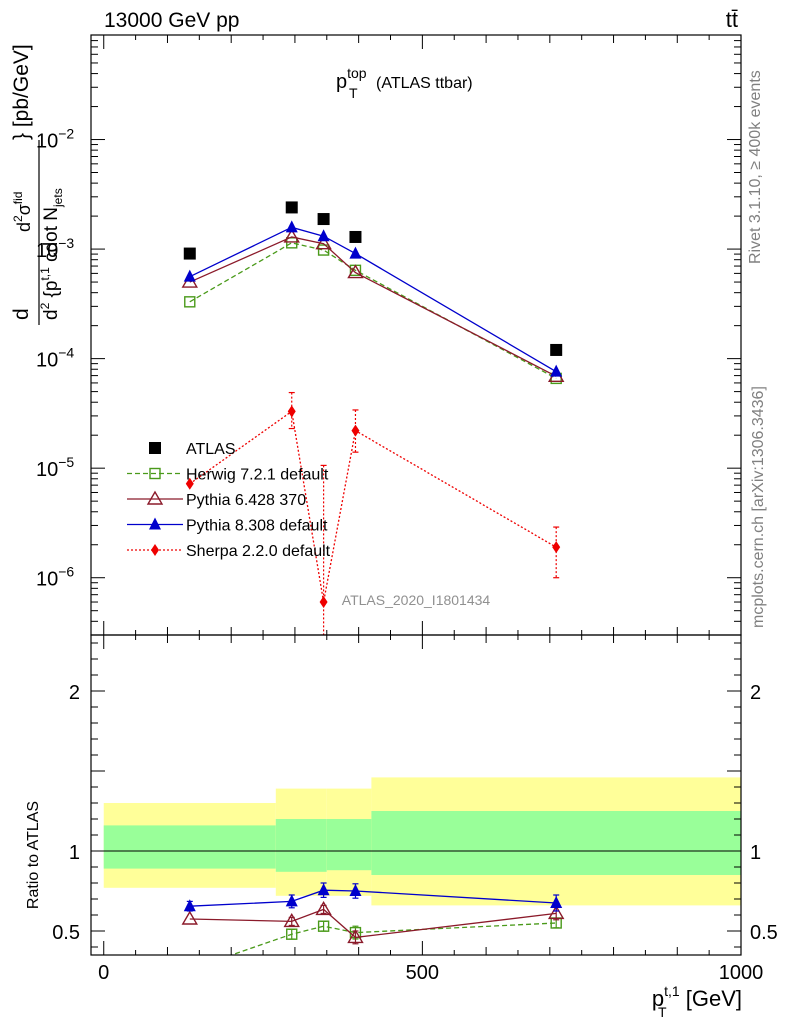 This screenshot has width=786, height=1024. Describe the element at coordinates (155, 448) in the screenshot. I see `legend-atlas-marker` at that location.